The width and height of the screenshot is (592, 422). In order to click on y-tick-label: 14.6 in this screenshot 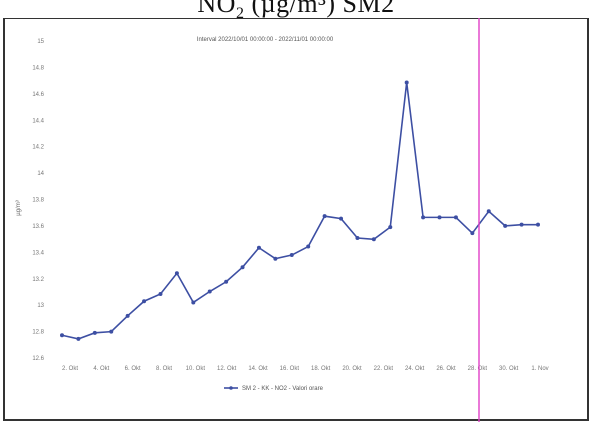, I will do `click(38, 95)`.